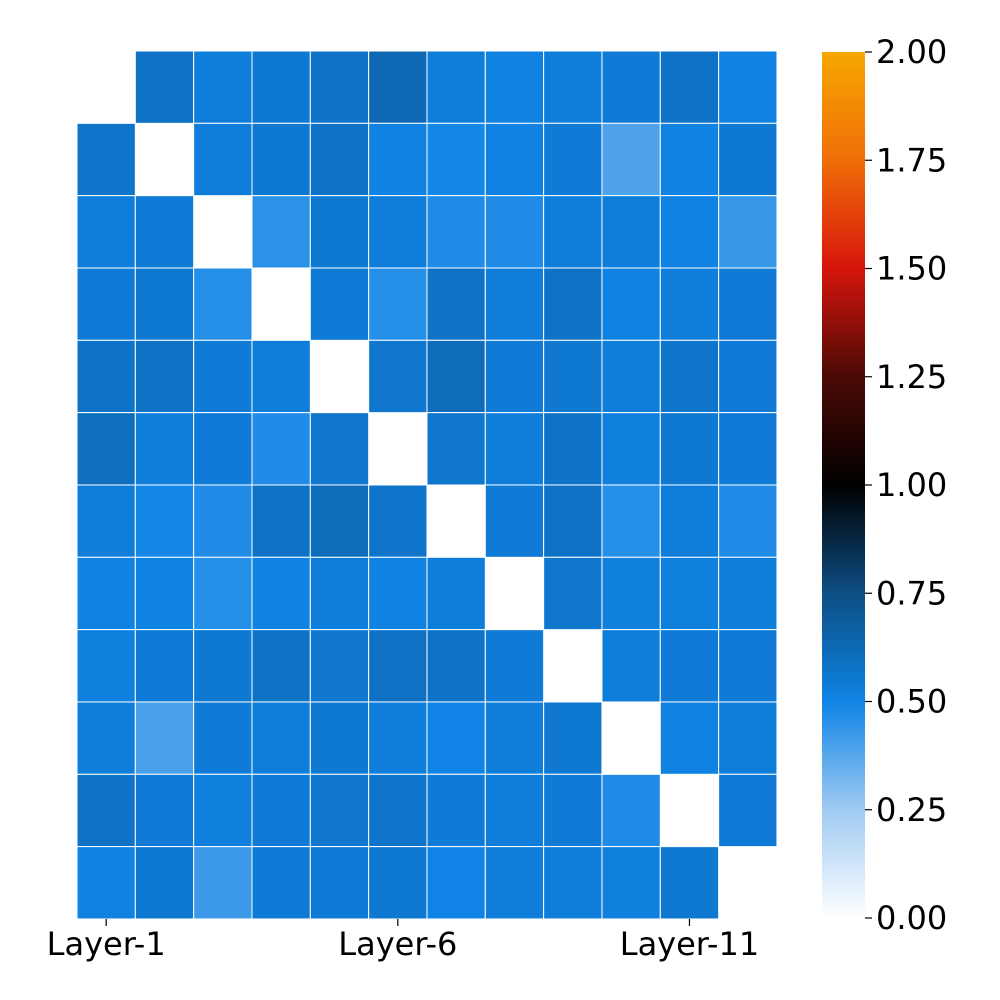  Describe the element at coordinates (911, 918) in the screenshot. I see `colorbar-tick-label: 0.00` at that location.